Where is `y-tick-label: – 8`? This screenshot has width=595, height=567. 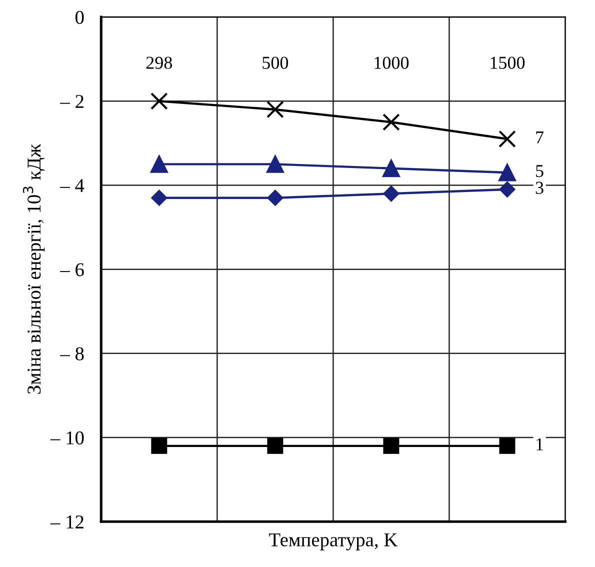 y-tick-label: – 8 is located at coordinates (72, 353).